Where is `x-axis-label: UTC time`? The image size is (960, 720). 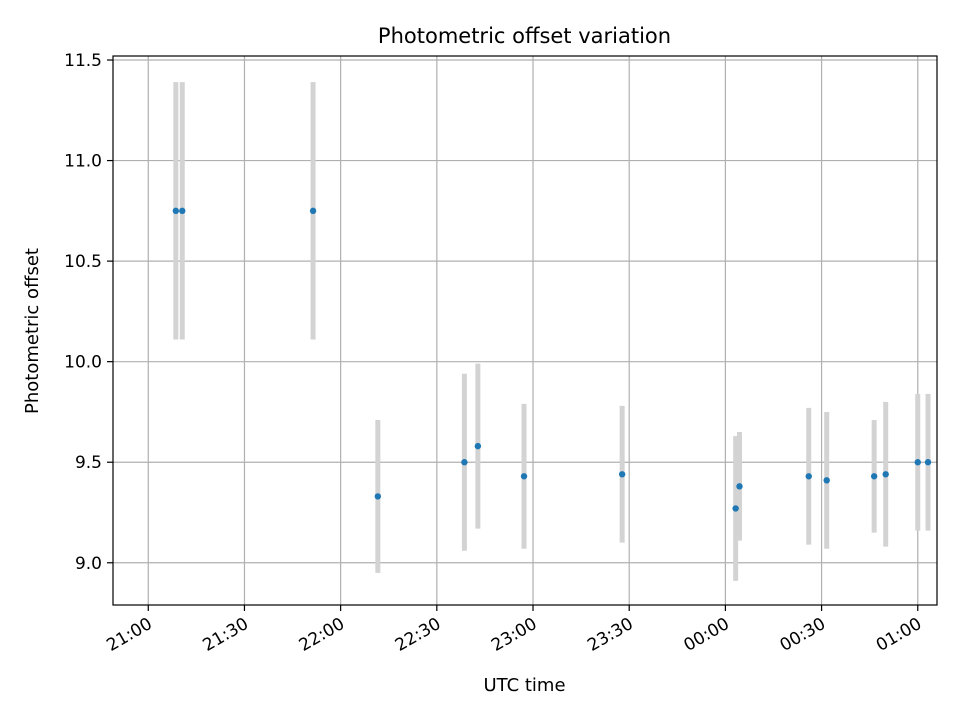 x-axis-label: UTC time is located at coordinates (524, 685).